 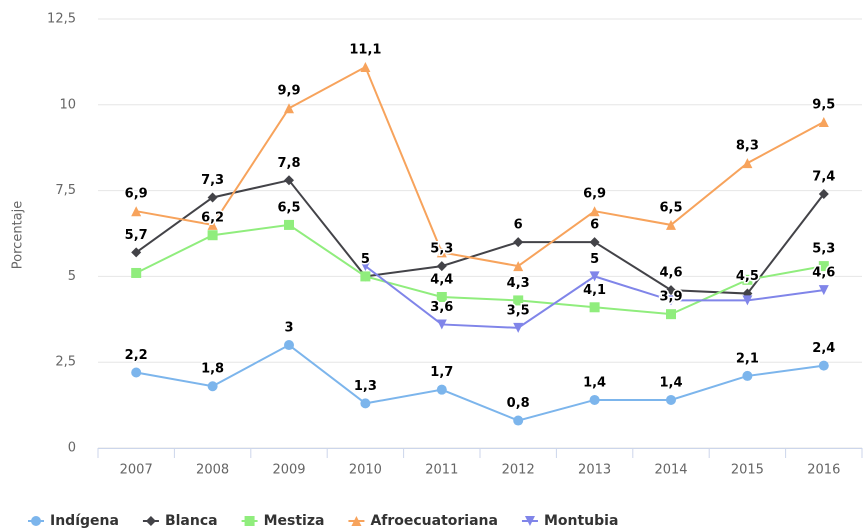 I want to click on data-label: 3,9, so click(x=670, y=297).